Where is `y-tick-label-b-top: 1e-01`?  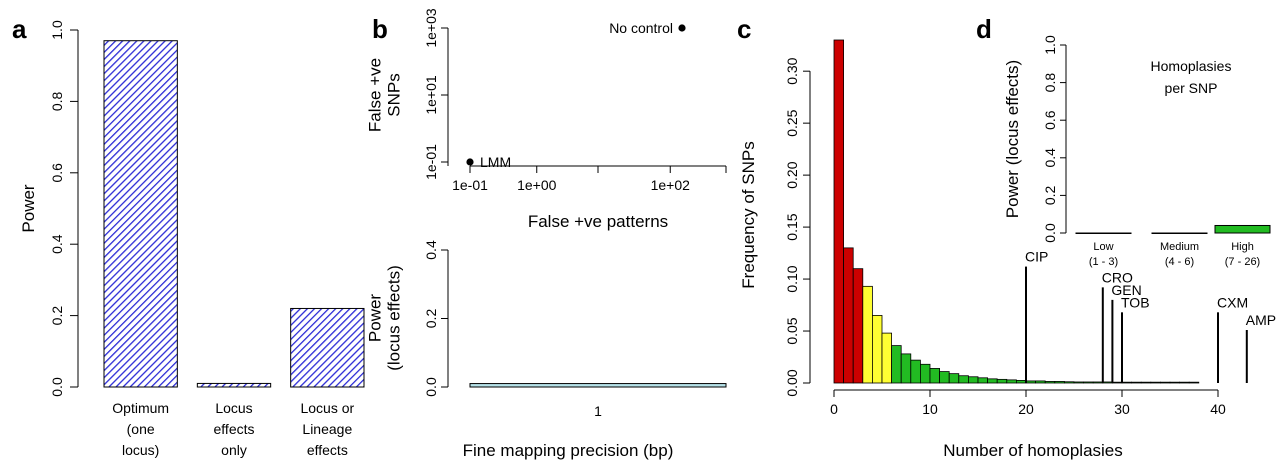 y-tick-label-b-top: 1e-01 is located at coordinates (431, 162).